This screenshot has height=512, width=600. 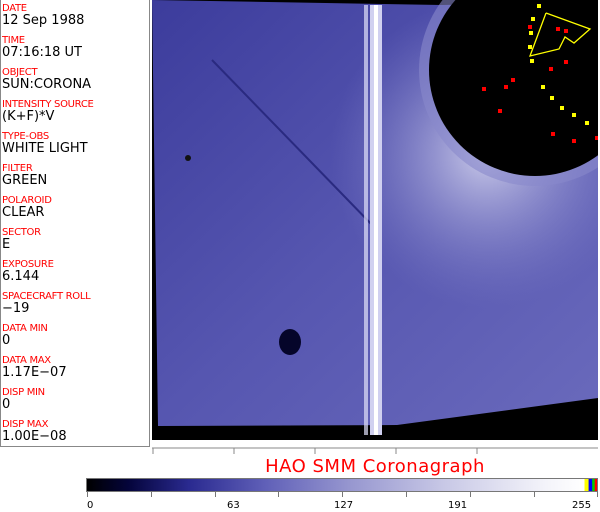 I want to click on field-value: SUN:CORONA, so click(x=47, y=84).